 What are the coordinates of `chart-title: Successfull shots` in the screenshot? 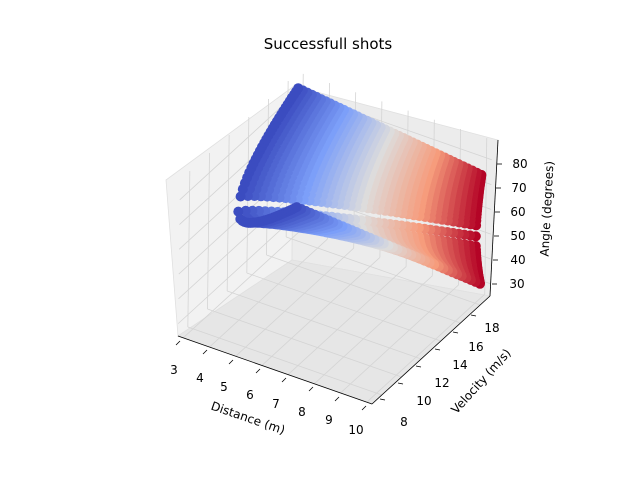 It's located at (328, 44).